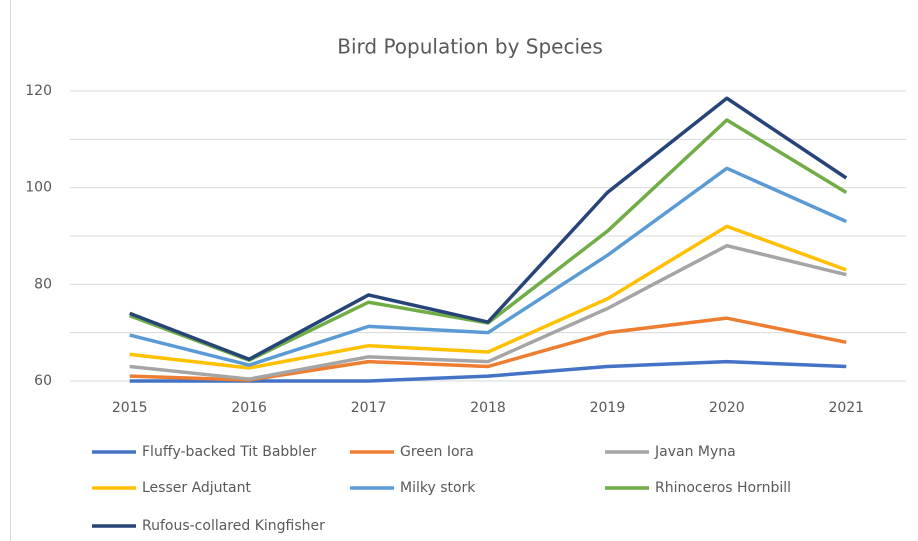 This screenshot has width=918, height=541. Describe the element at coordinates (437, 452) in the screenshot. I see `legend-label: Green Iora` at that location.